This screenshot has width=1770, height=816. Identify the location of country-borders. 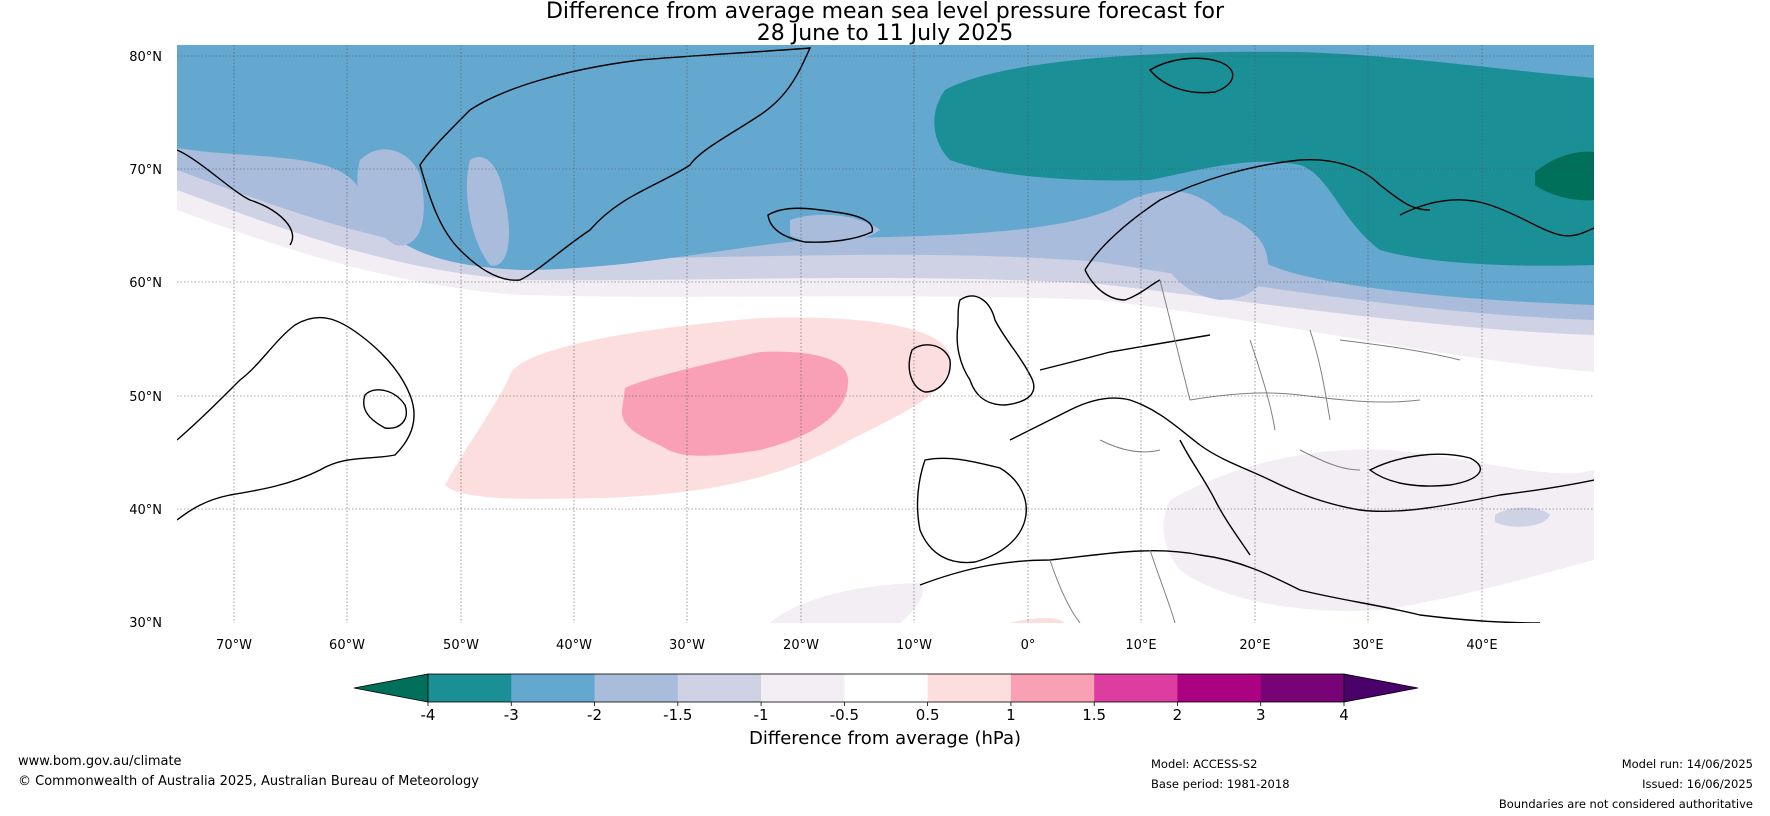
(1255, 451).